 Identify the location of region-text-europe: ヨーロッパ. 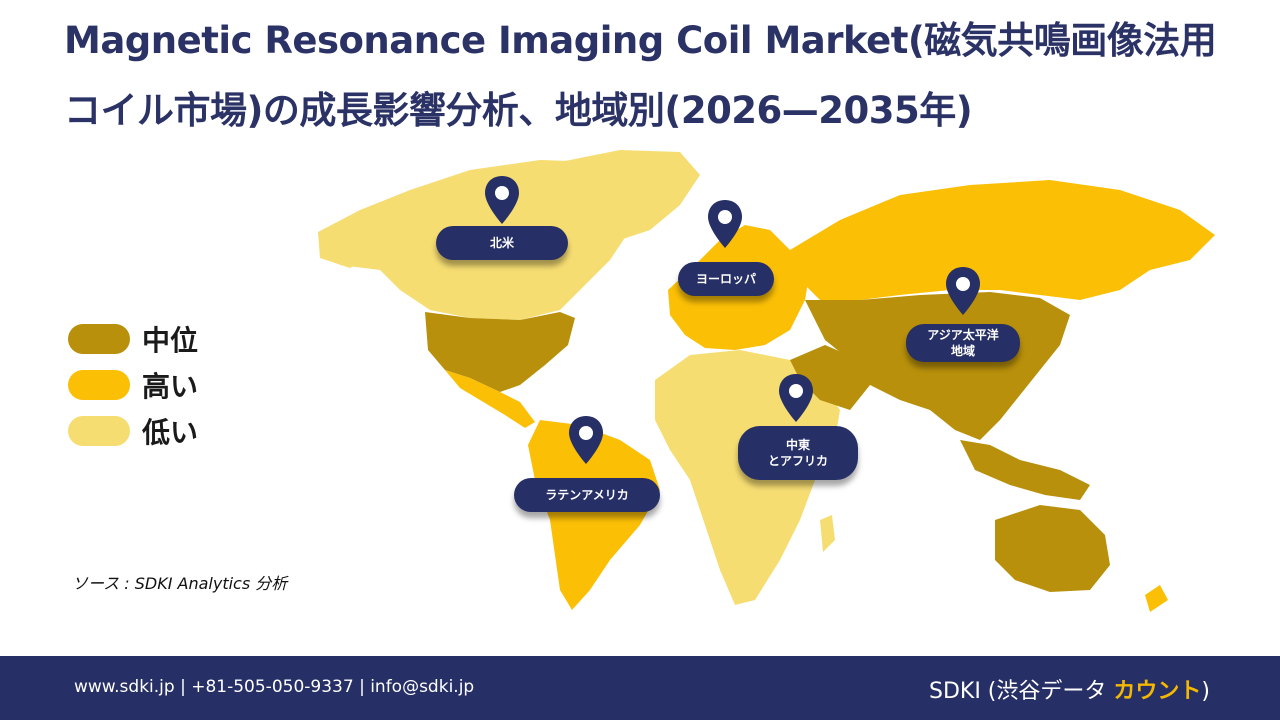
(725, 279).